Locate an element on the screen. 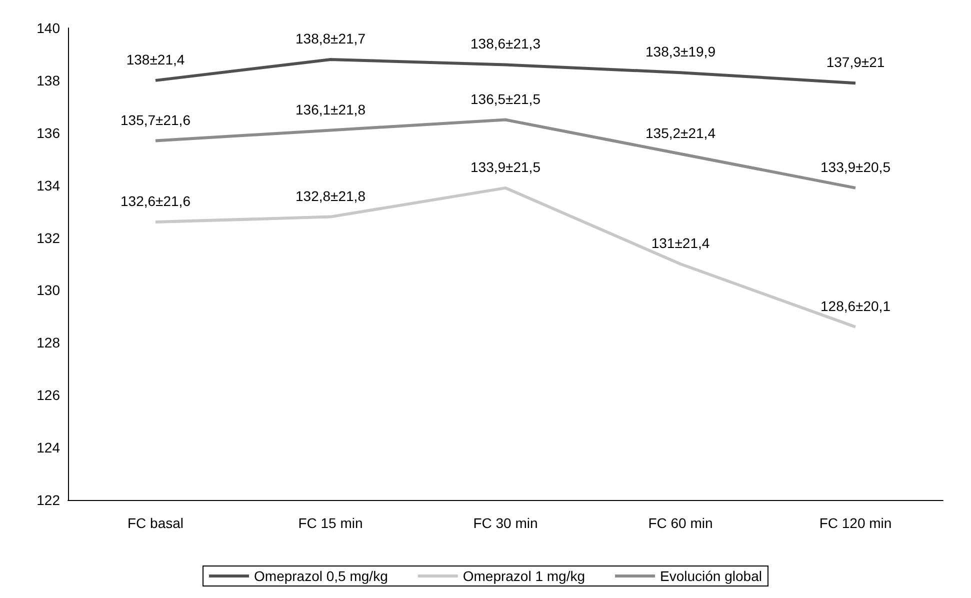  data-label: 133,9±20,5 is located at coordinates (855, 166).